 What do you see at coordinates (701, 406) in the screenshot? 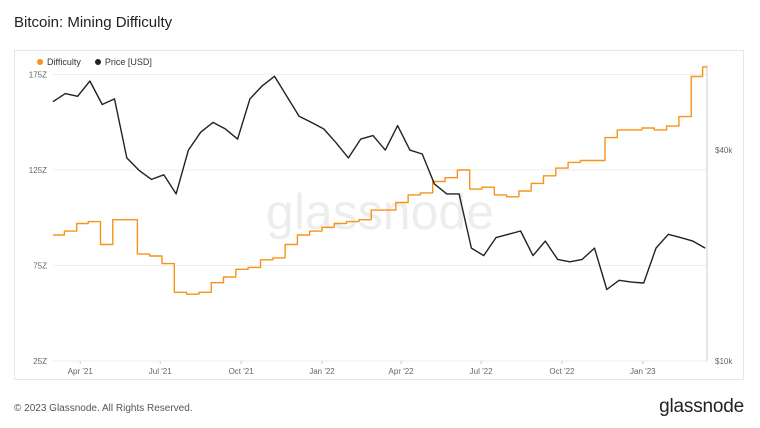
I see `glassnode-logo: glassnode` at bounding box center [701, 406].